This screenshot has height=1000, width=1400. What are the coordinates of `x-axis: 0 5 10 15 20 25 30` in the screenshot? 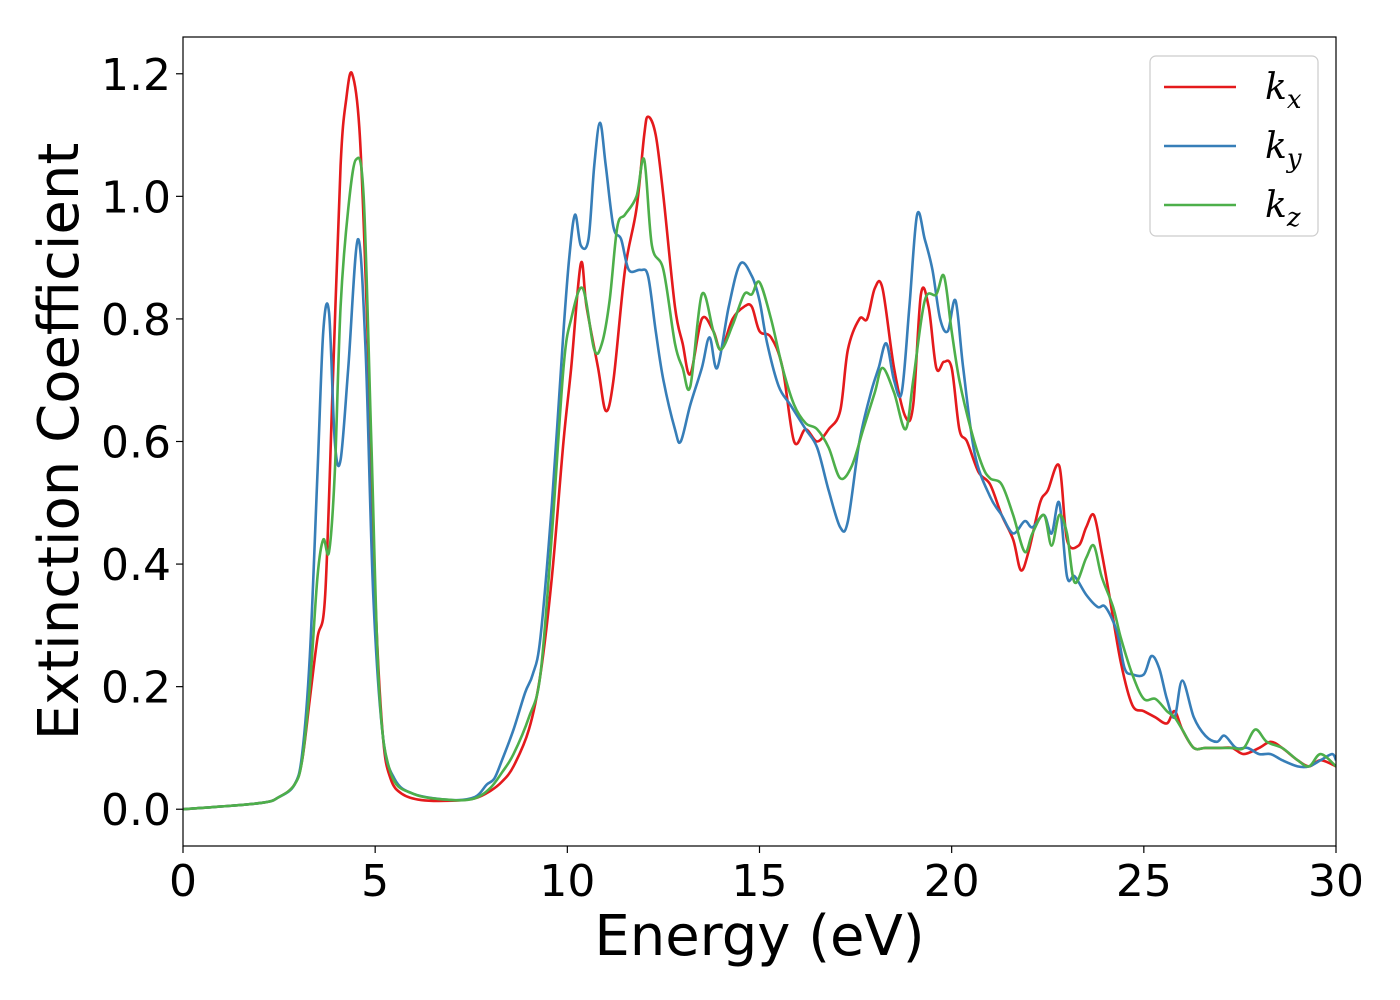 It's located at (766, 876).